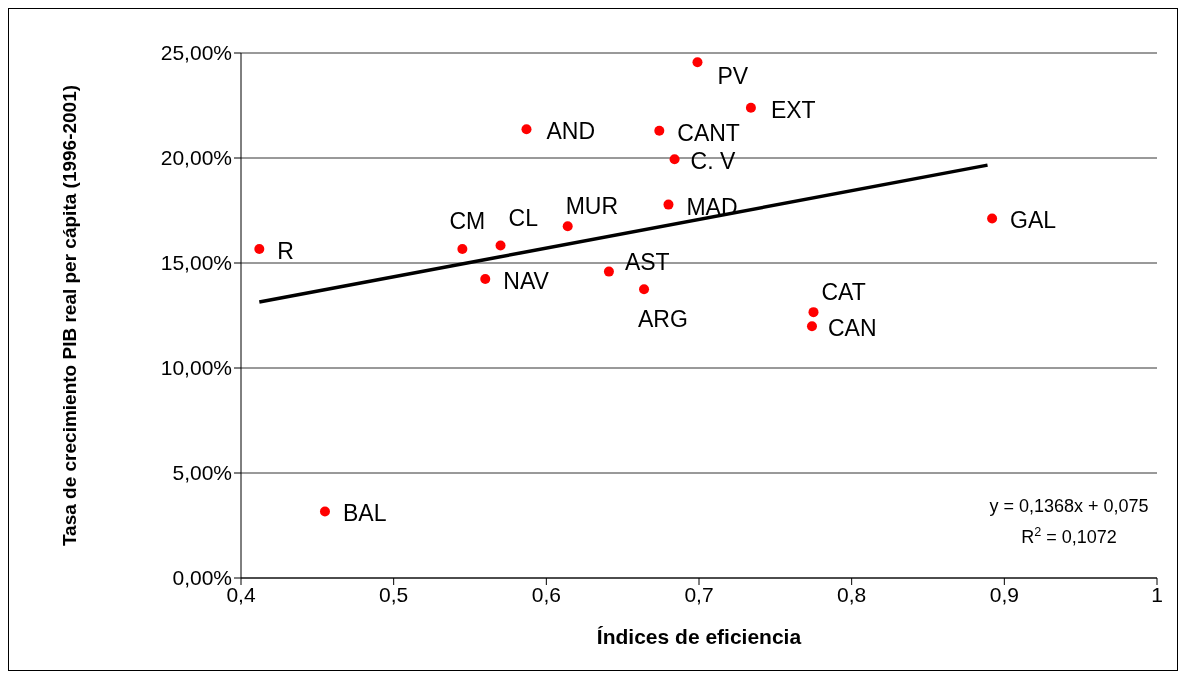  What do you see at coordinates (663, 319) in the screenshot?
I see `annotation: ARG` at bounding box center [663, 319].